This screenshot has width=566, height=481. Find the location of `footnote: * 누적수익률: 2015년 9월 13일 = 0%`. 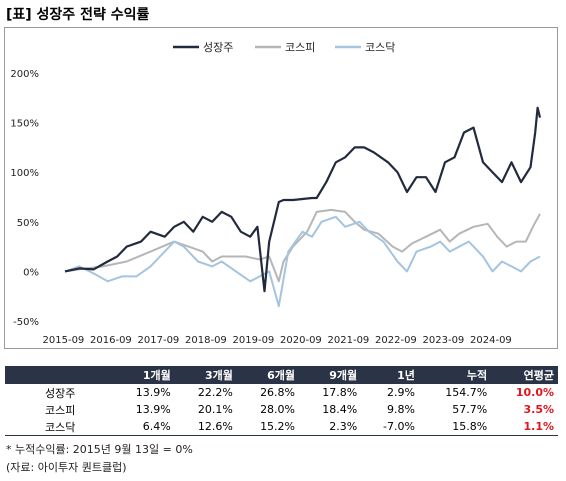

footnote: * 누적수익률: 2015년 9월 13일 = 0% is located at coordinates (99, 449).